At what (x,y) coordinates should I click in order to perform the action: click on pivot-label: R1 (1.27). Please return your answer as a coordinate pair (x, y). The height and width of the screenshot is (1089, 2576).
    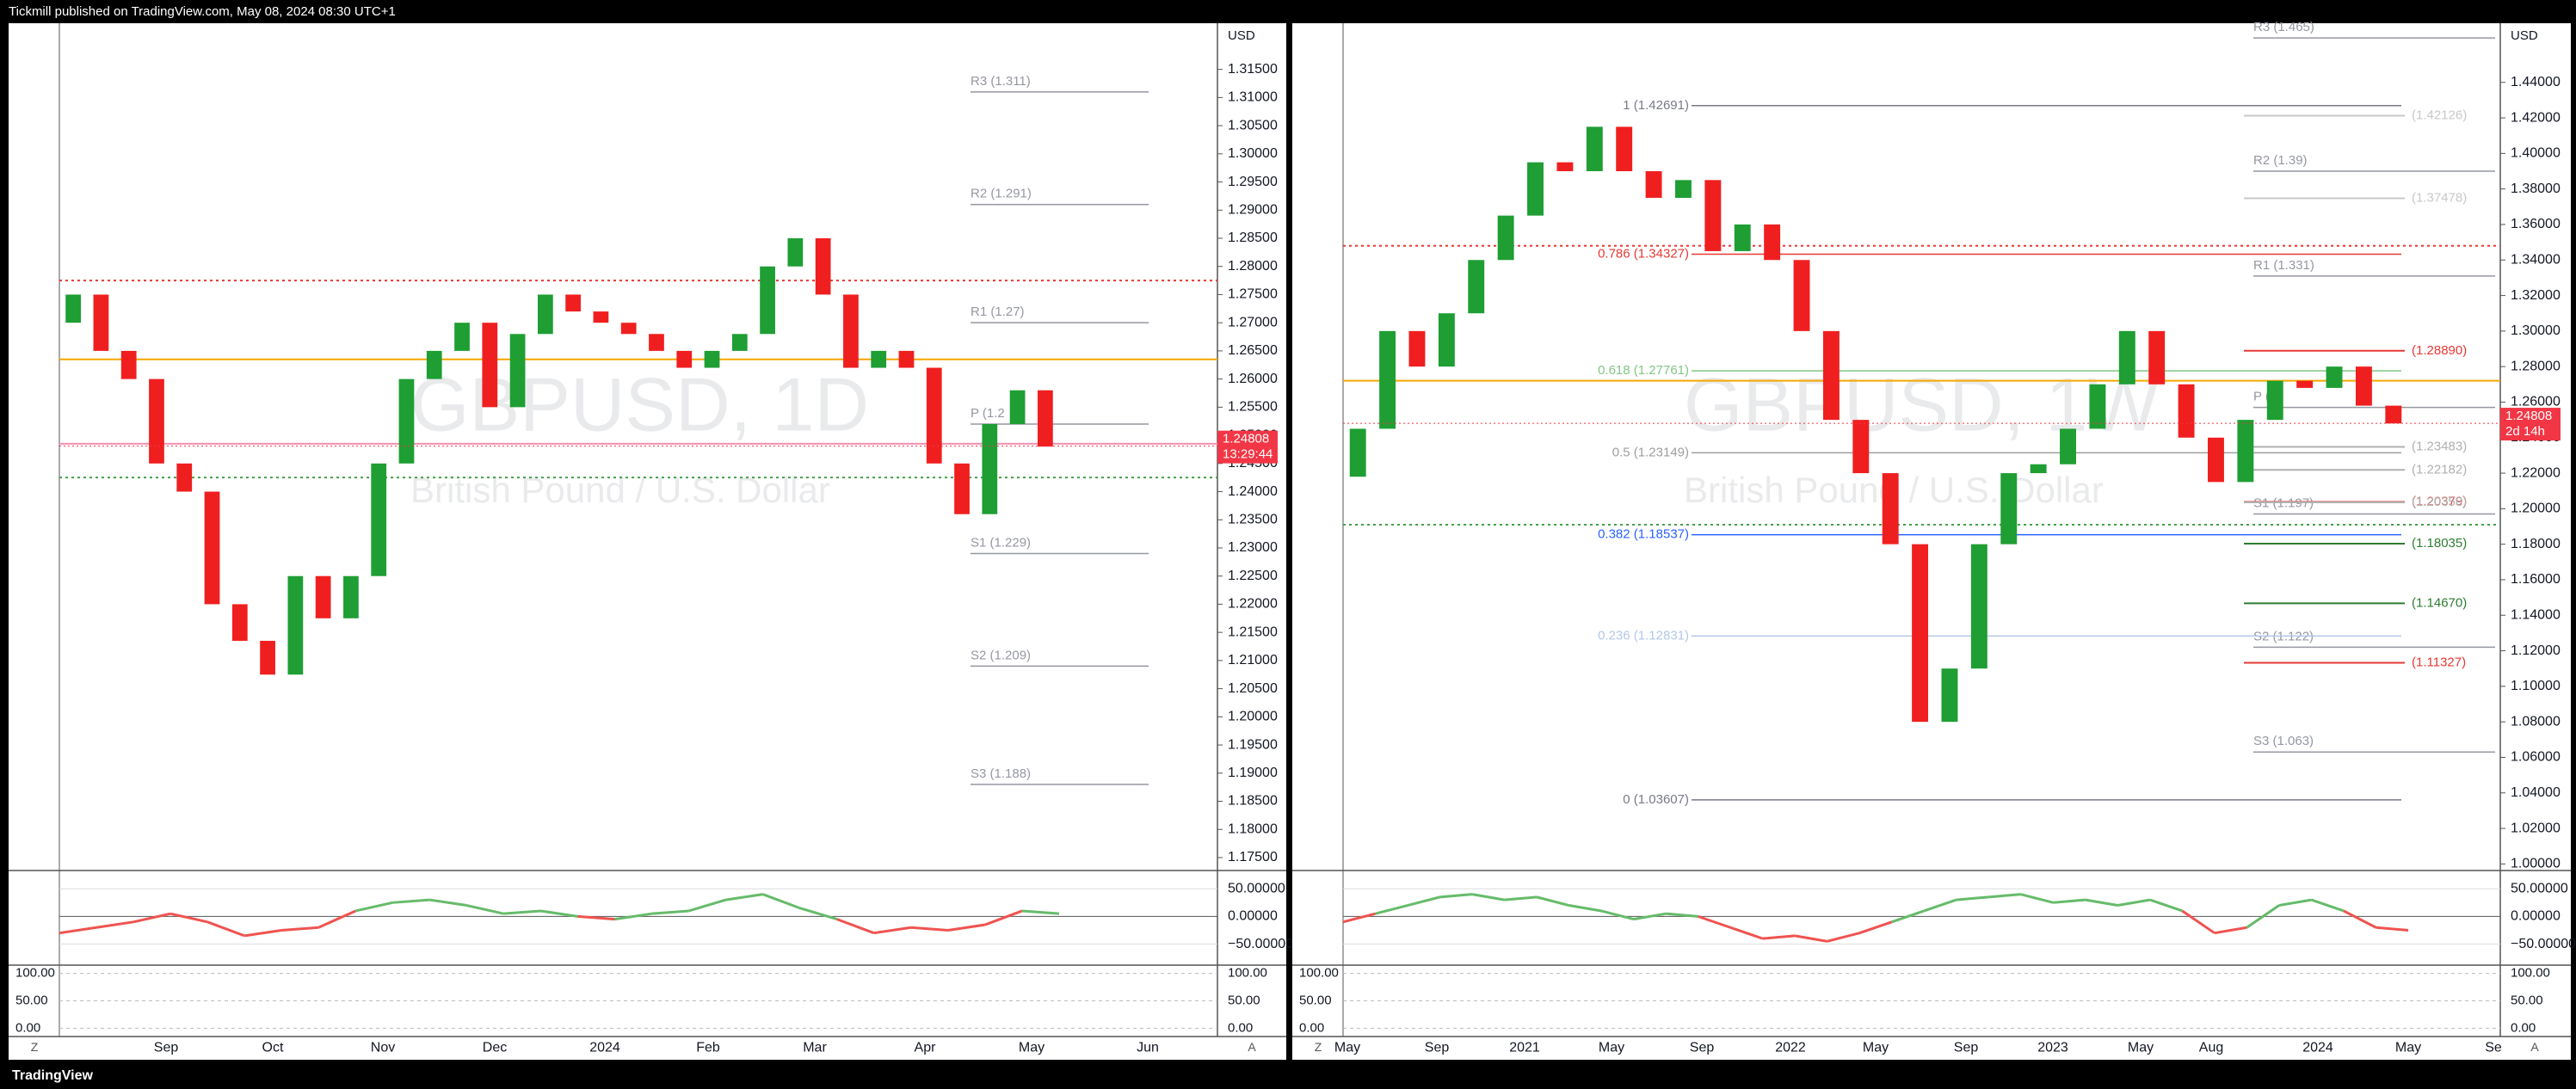
    Looking at the image, I should click on (998, 312).